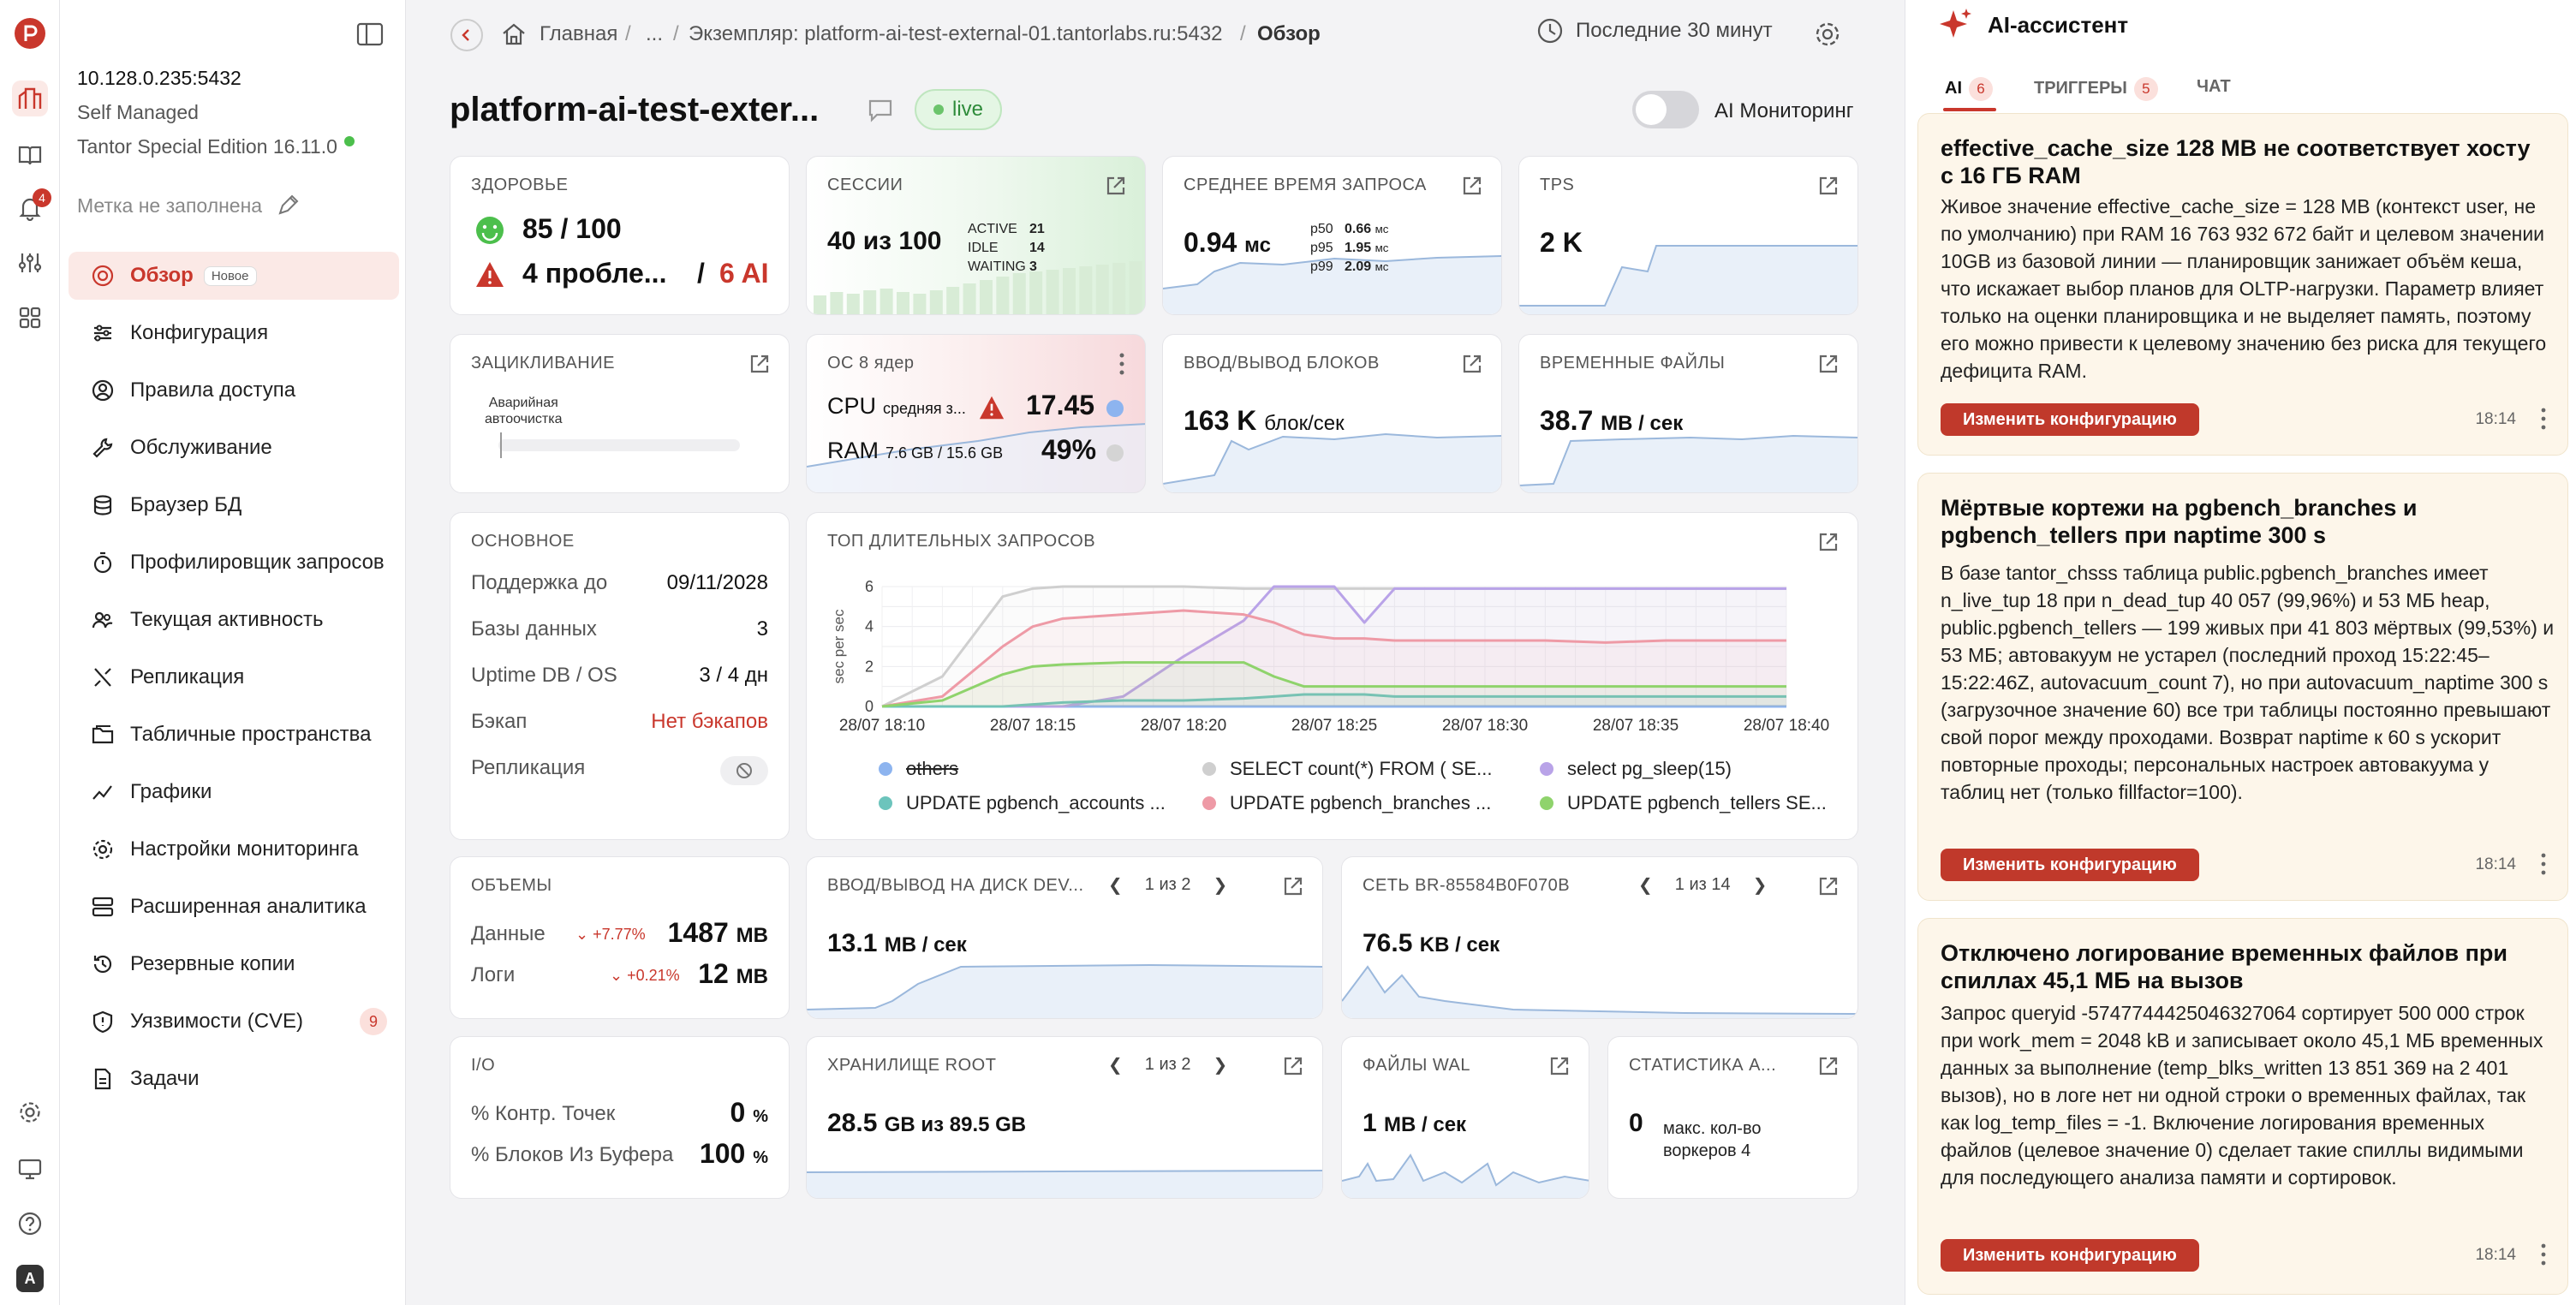  Describe the element at coordinates (1688, 413) in the screenshot. I see `temp-files-card: Временные файлы 38.7 МВ / сек` at that location.